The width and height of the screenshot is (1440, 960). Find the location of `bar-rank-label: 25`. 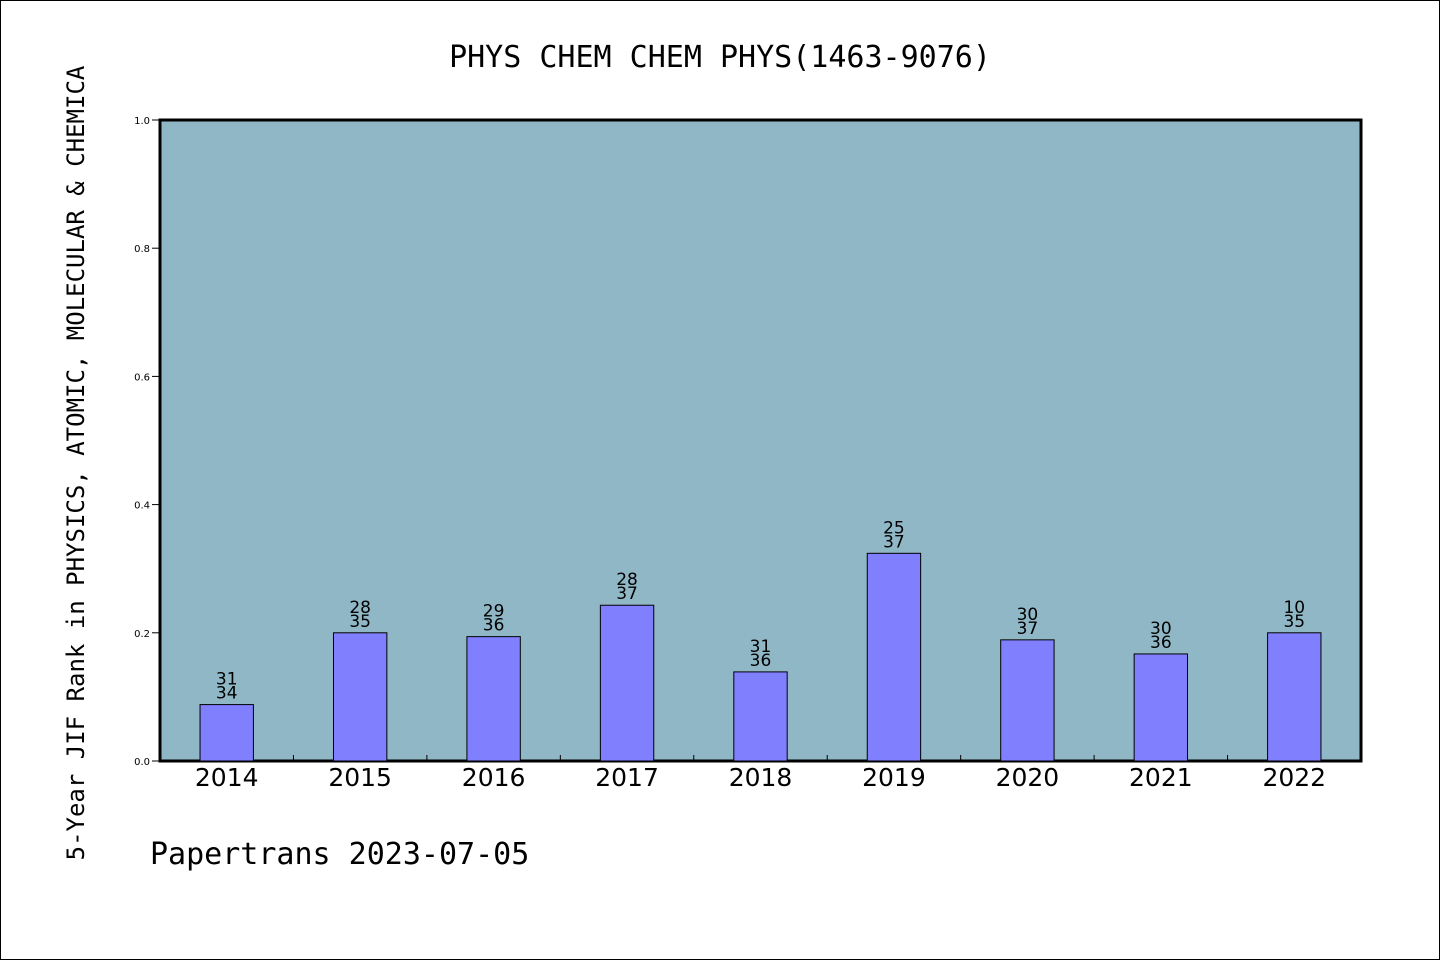

bar-rank-label: 25 is located at coordinates (894, 528).